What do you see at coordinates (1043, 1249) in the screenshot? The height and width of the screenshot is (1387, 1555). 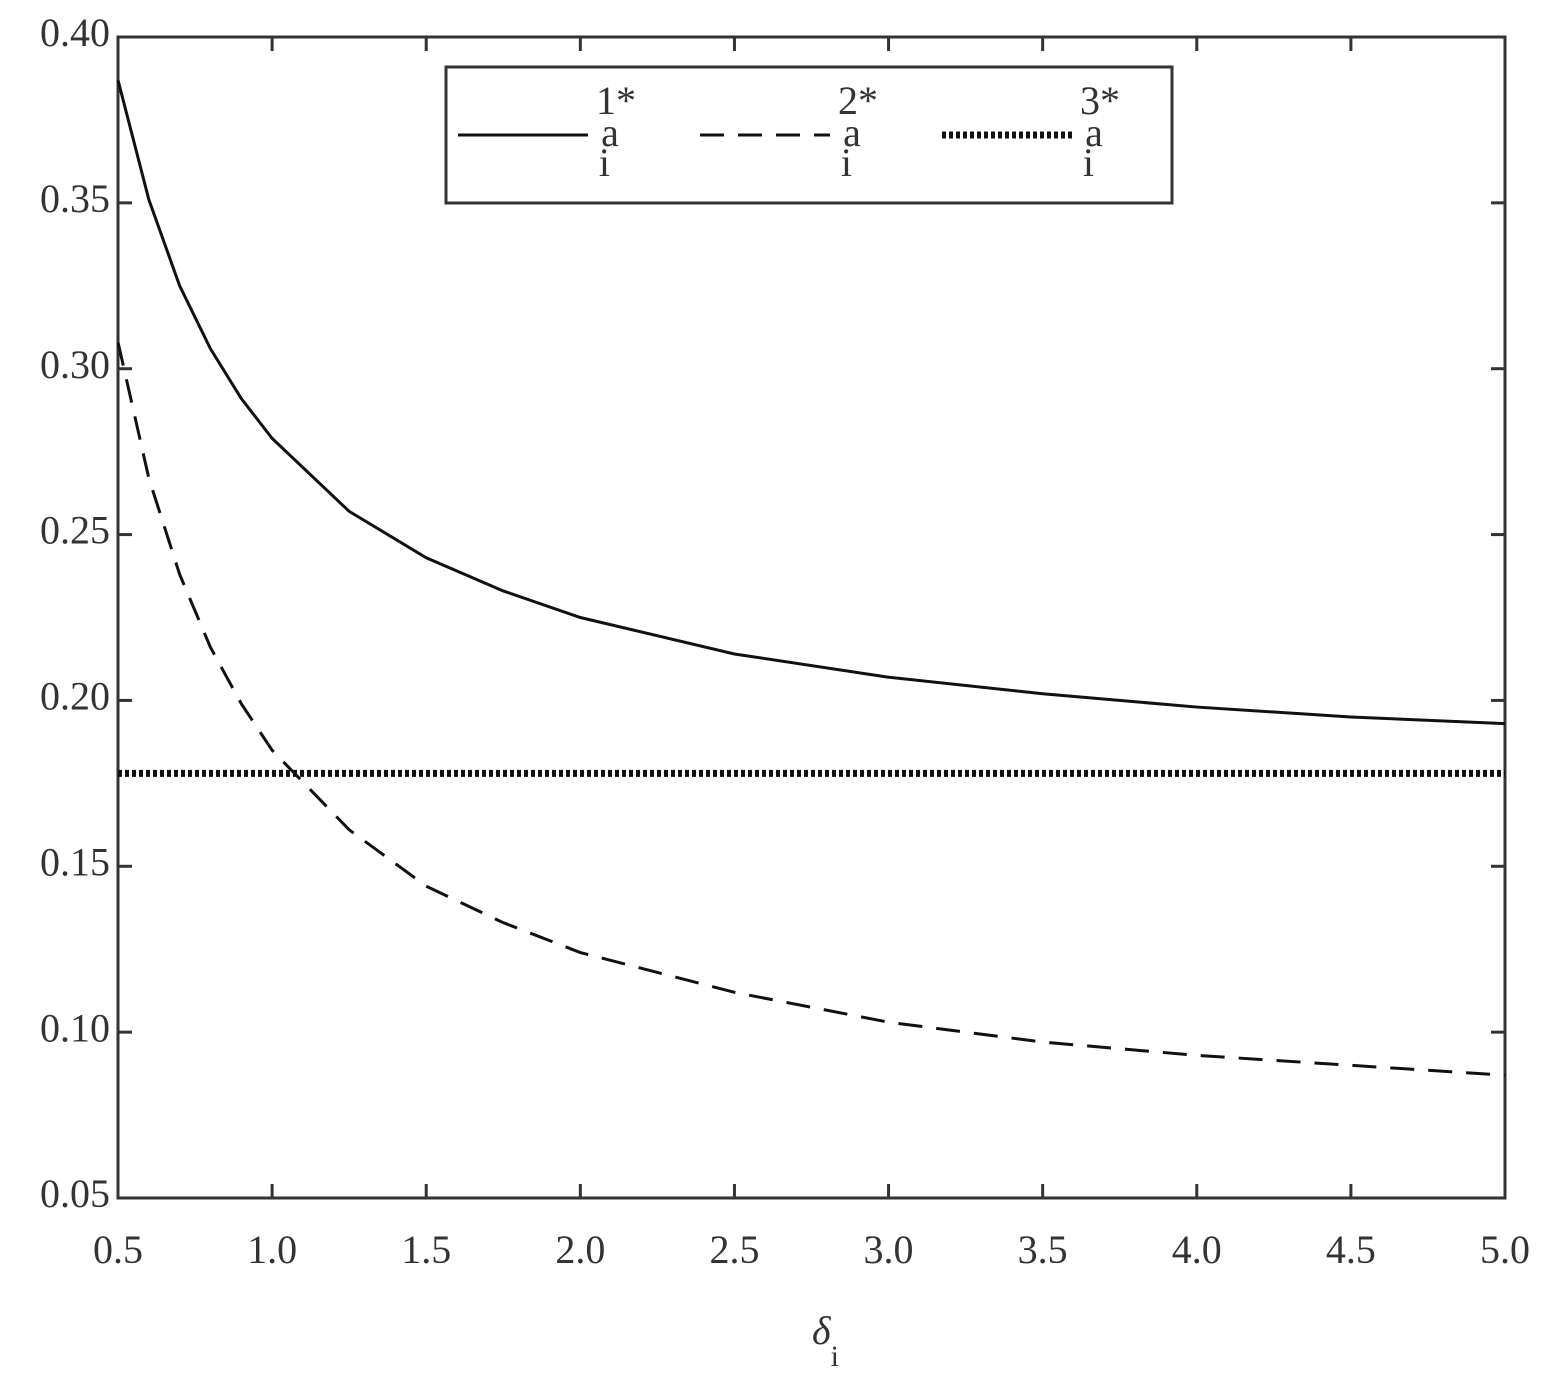 I see `x-tick-label: 3.5` at bounding box center [1043, 1249].